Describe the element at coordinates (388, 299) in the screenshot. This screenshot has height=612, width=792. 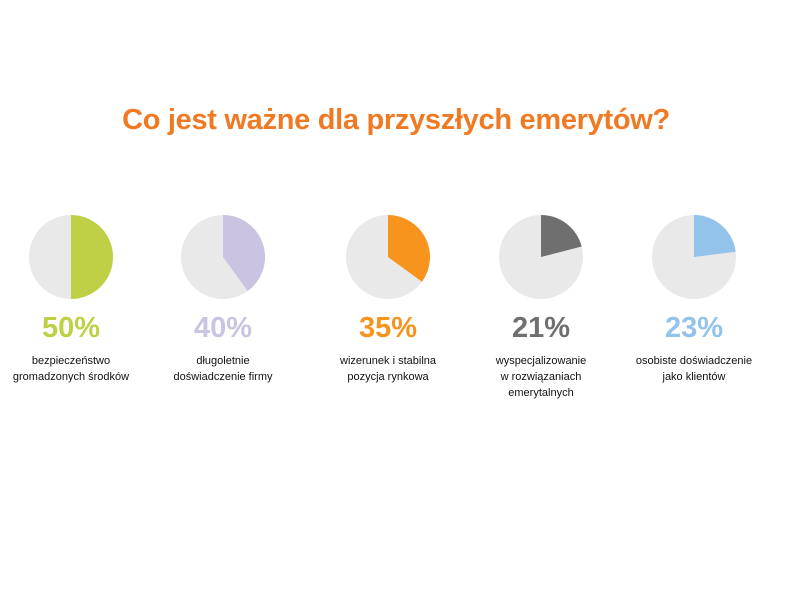
I see `pie-item-3: 35% wizerunek i stabilna pozycja rynkowa` at that location.